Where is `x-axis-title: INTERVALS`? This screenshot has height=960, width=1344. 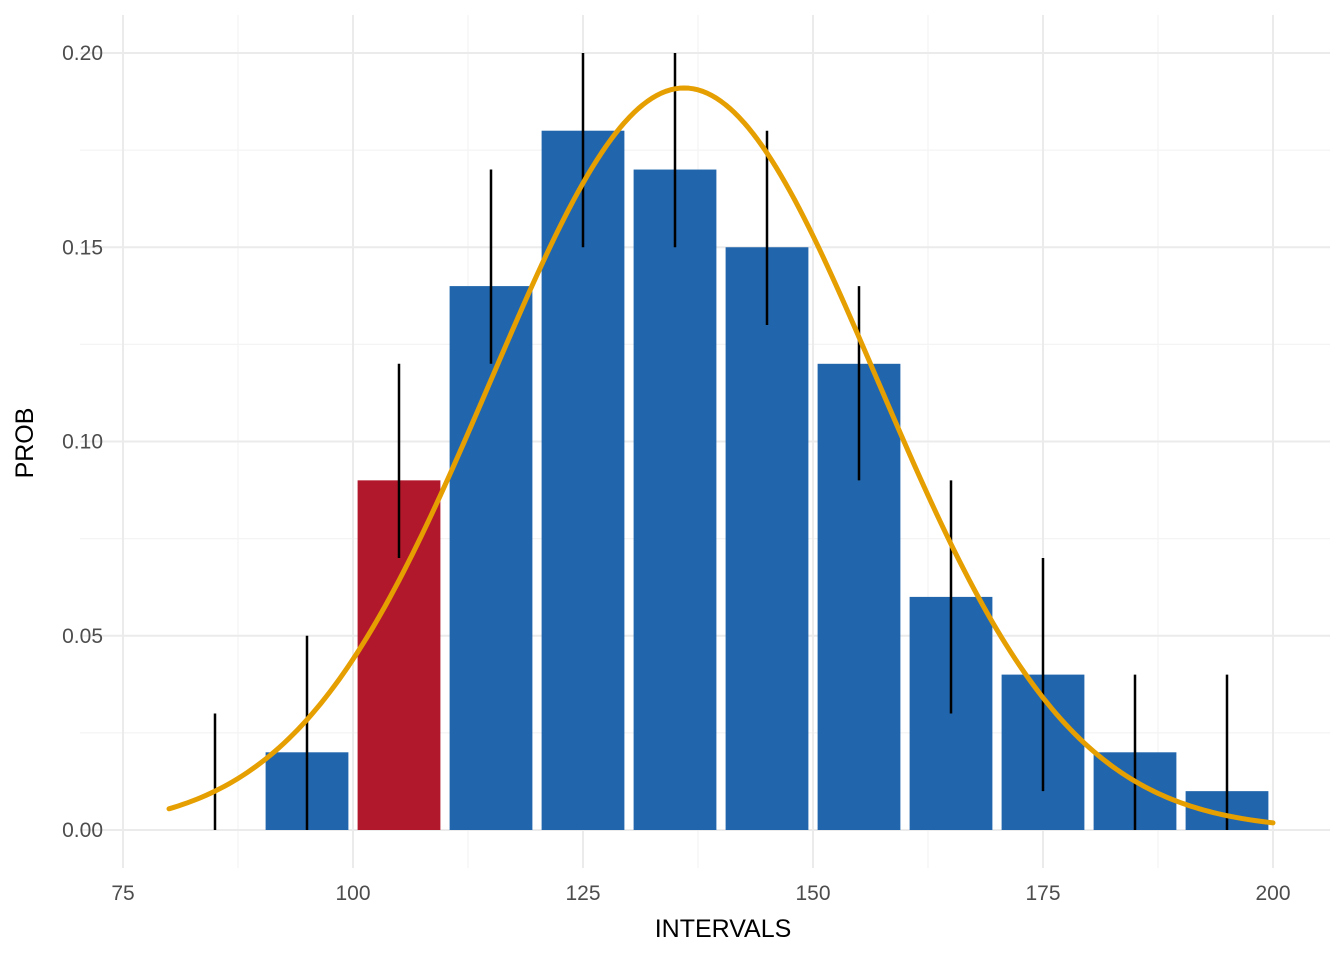
x-axis-title: INTERVALS is located at coordinates (723, 929).